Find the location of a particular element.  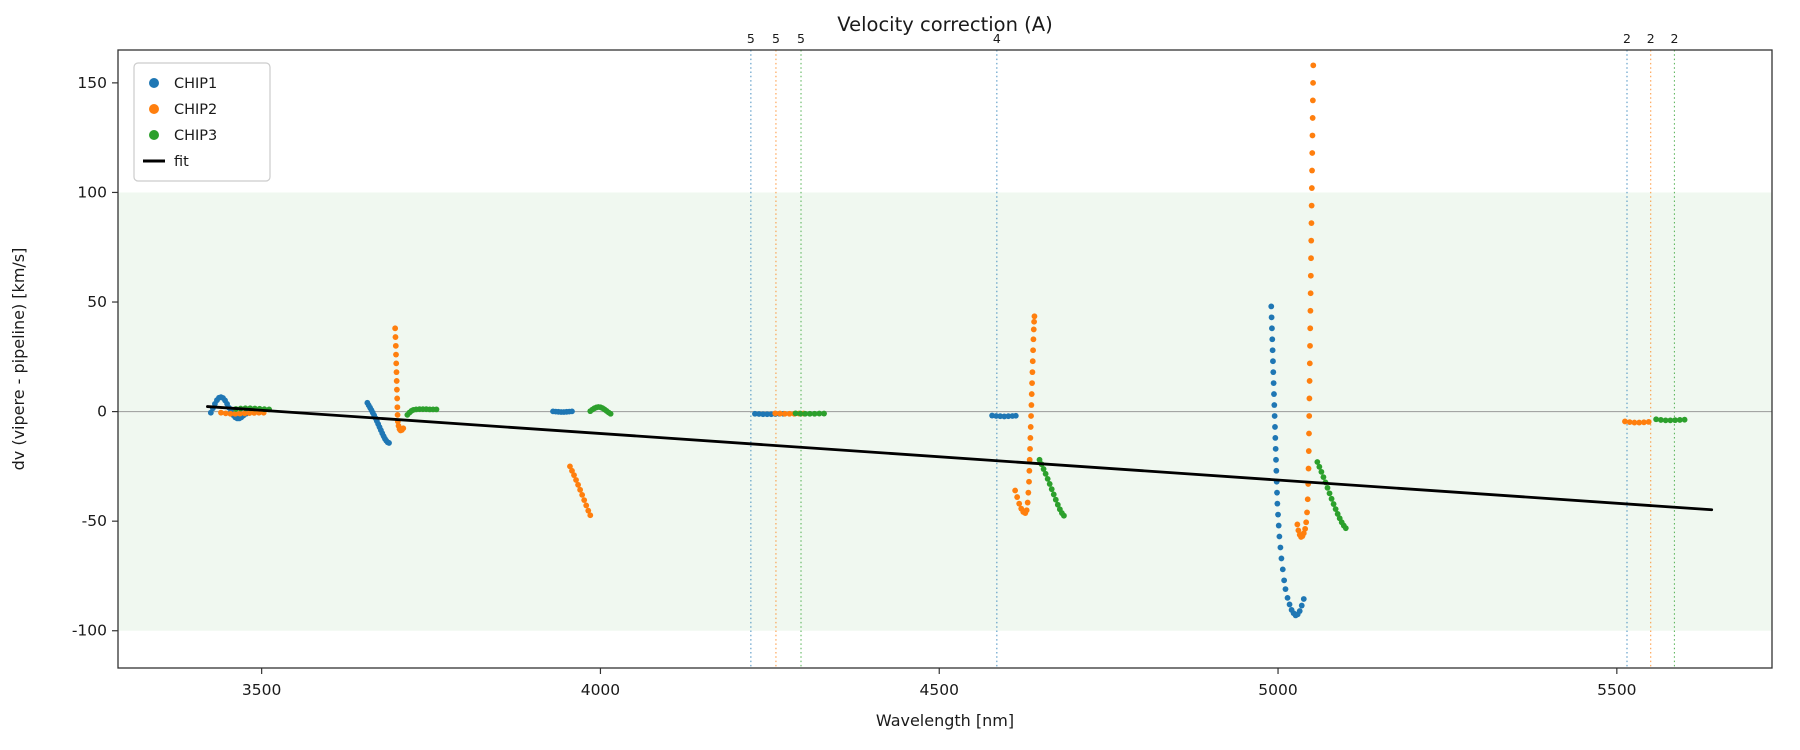

legend-box is located at coordinates (202, 122).